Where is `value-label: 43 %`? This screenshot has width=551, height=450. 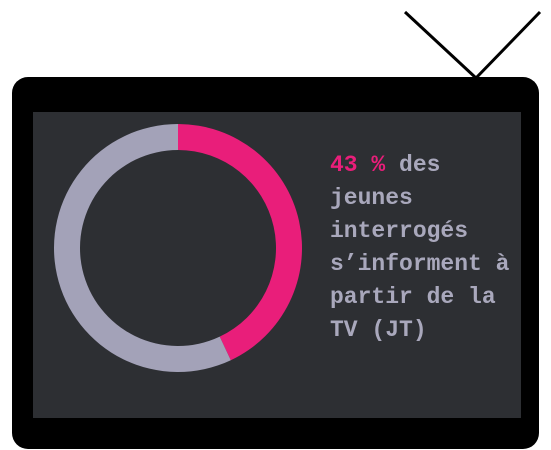
value-label: 43 % is located at coordinates (358, 165).